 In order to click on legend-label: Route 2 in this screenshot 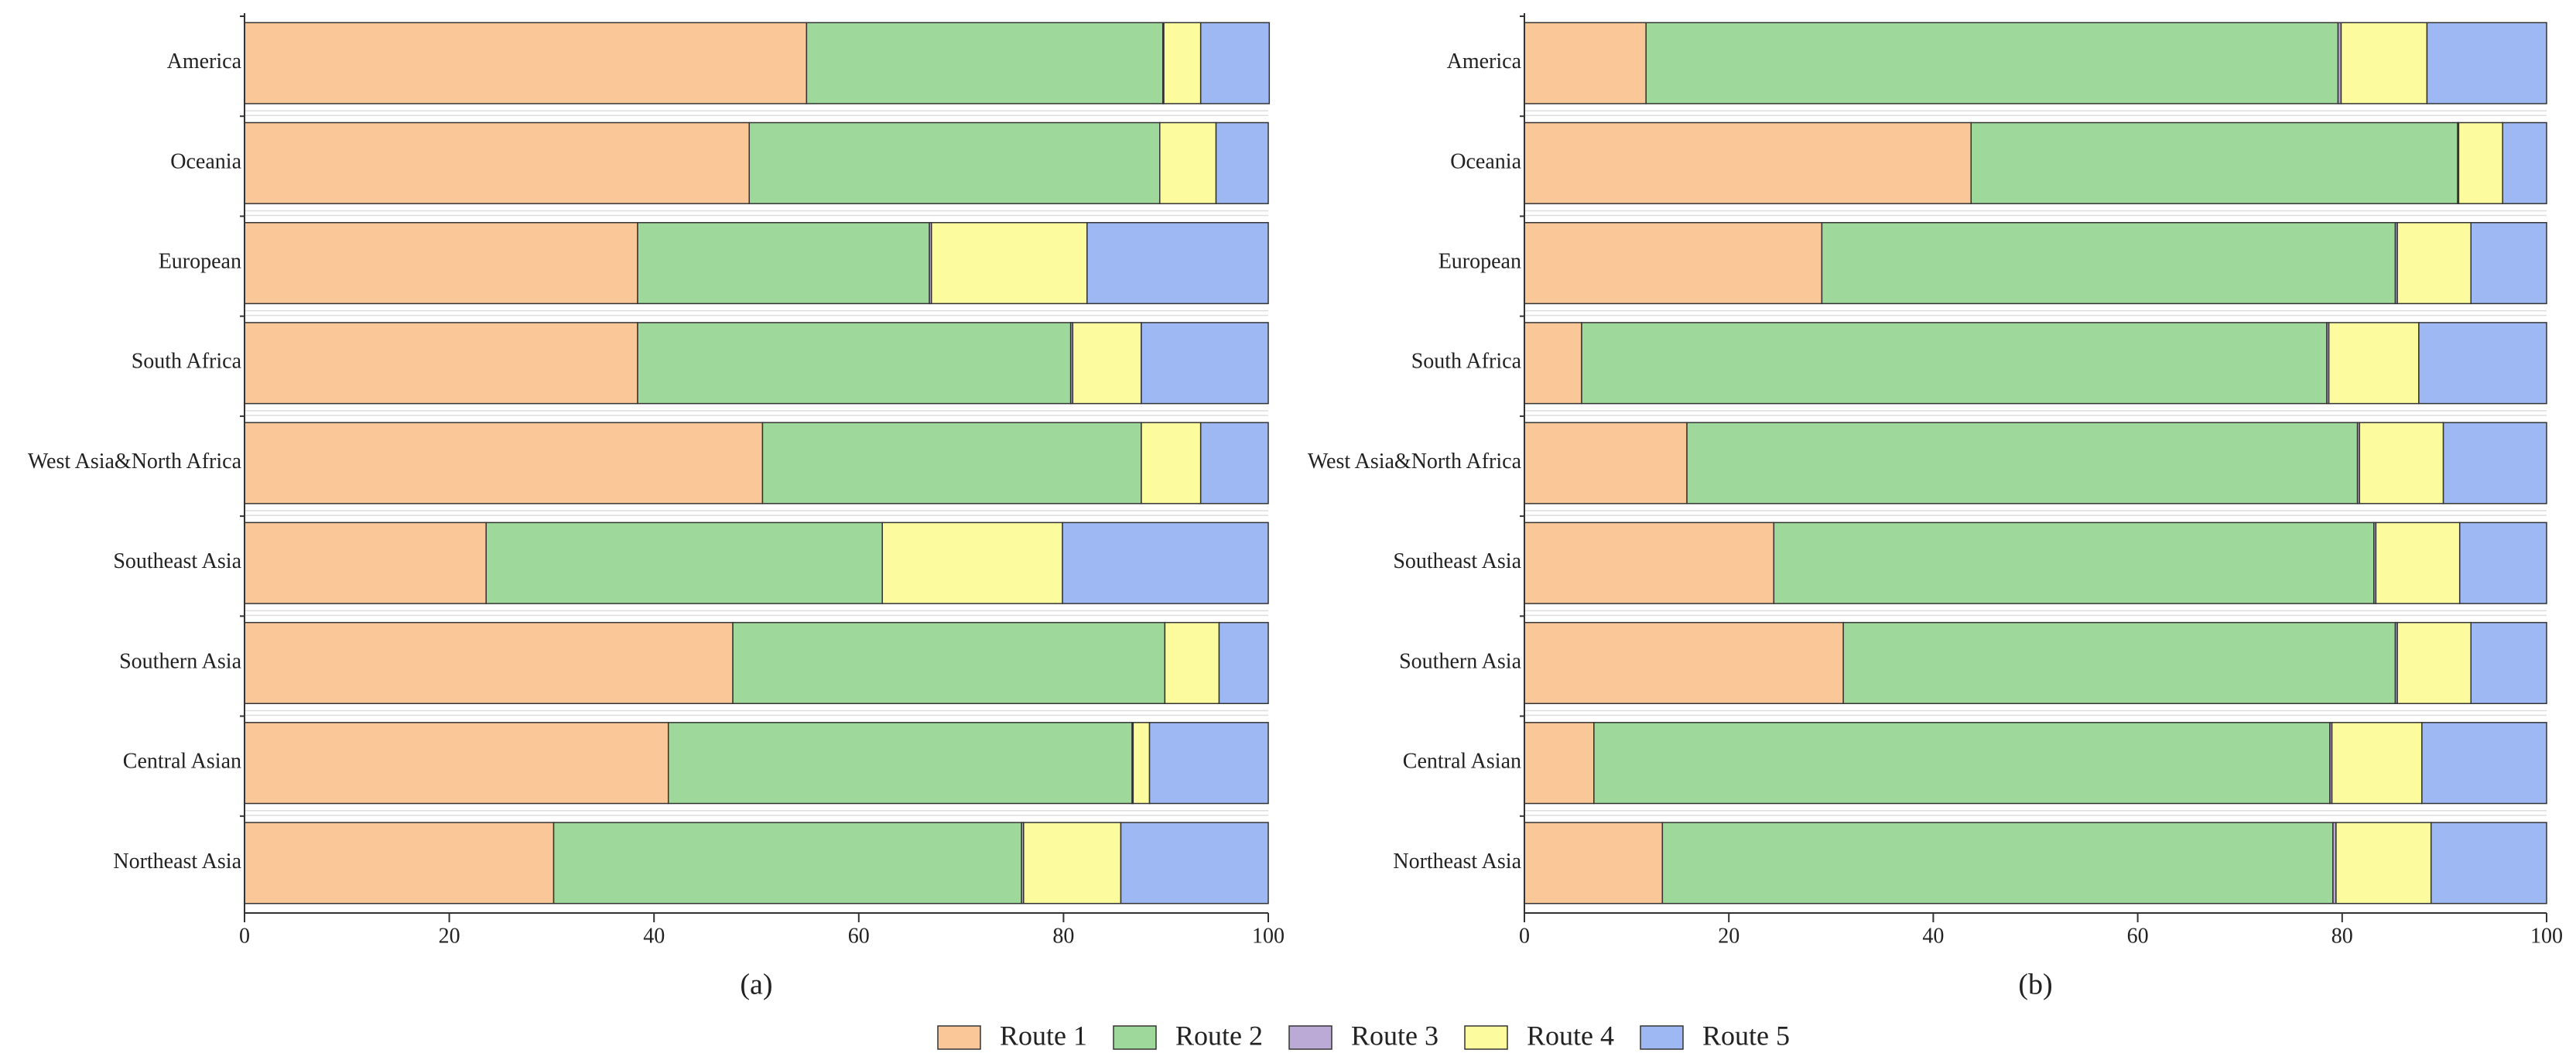, I will do `click(1219, 1036)`.